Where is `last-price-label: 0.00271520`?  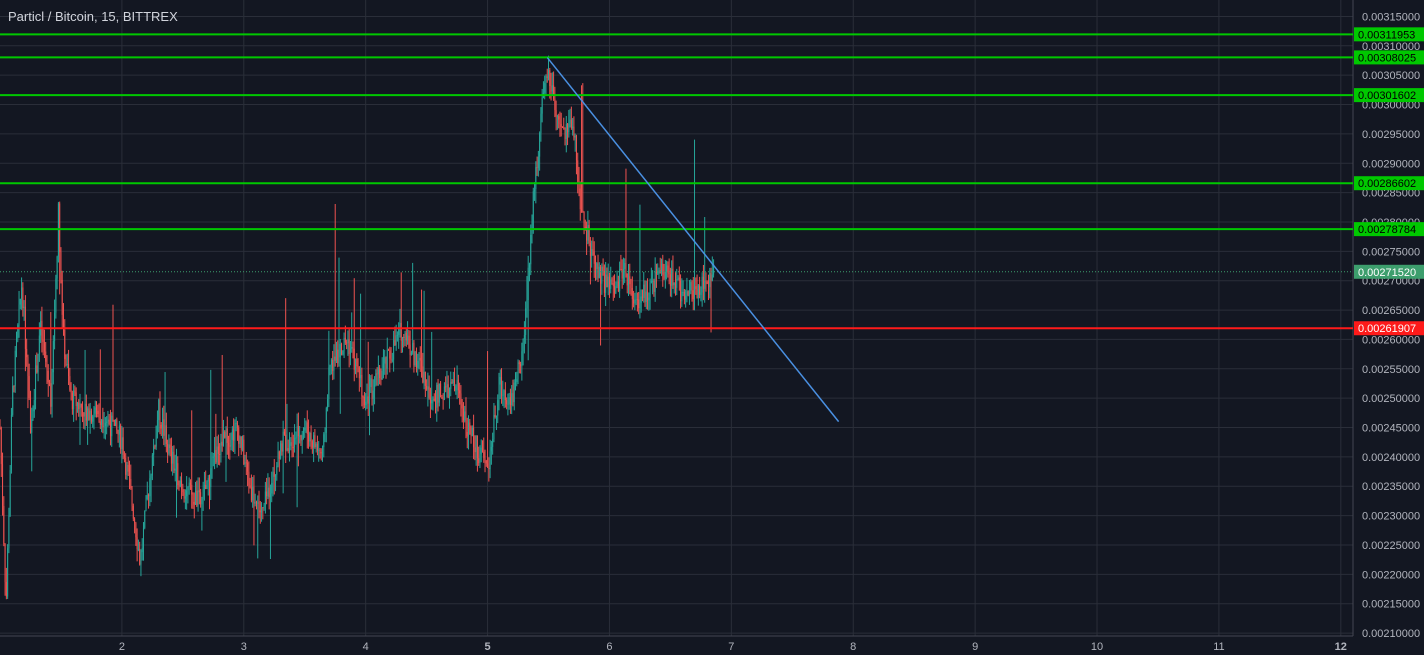
last-price-label: 0.00271520 is located at coordinates (1387, 273).